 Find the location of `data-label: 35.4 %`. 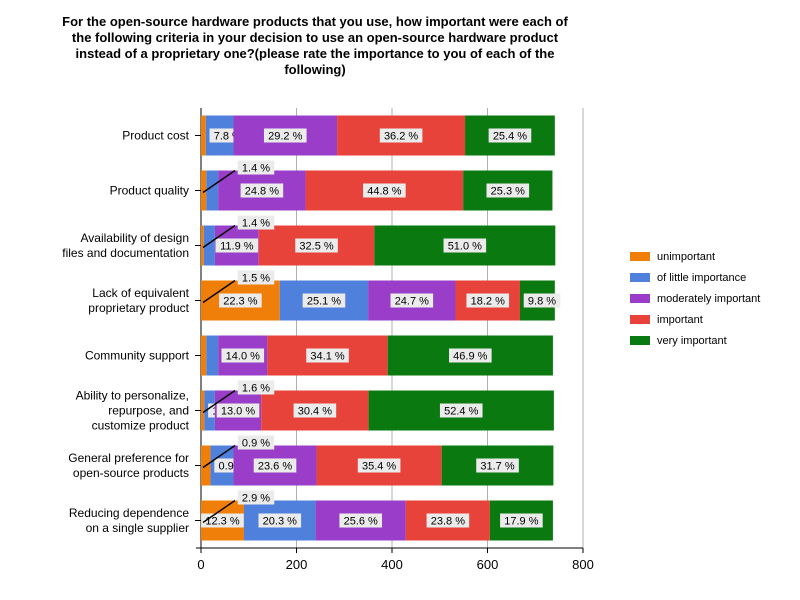

data-label: 35.4 % is located at coordinates (379, 467).